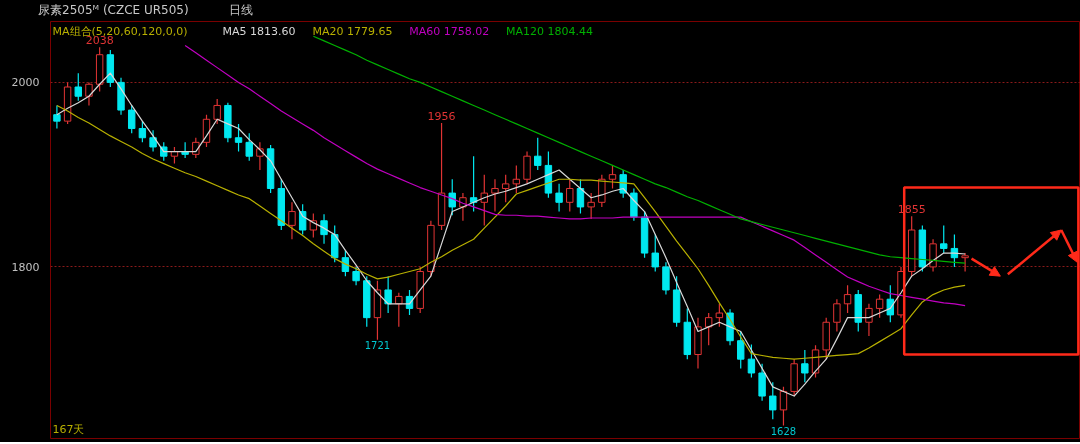 The width and height of the screenshot is (1080, 444). Describe the element at coordinates (120, 31) in the screenshot. I see `legend-title: MA组合(5,20,60,120,0,0)` at that location.